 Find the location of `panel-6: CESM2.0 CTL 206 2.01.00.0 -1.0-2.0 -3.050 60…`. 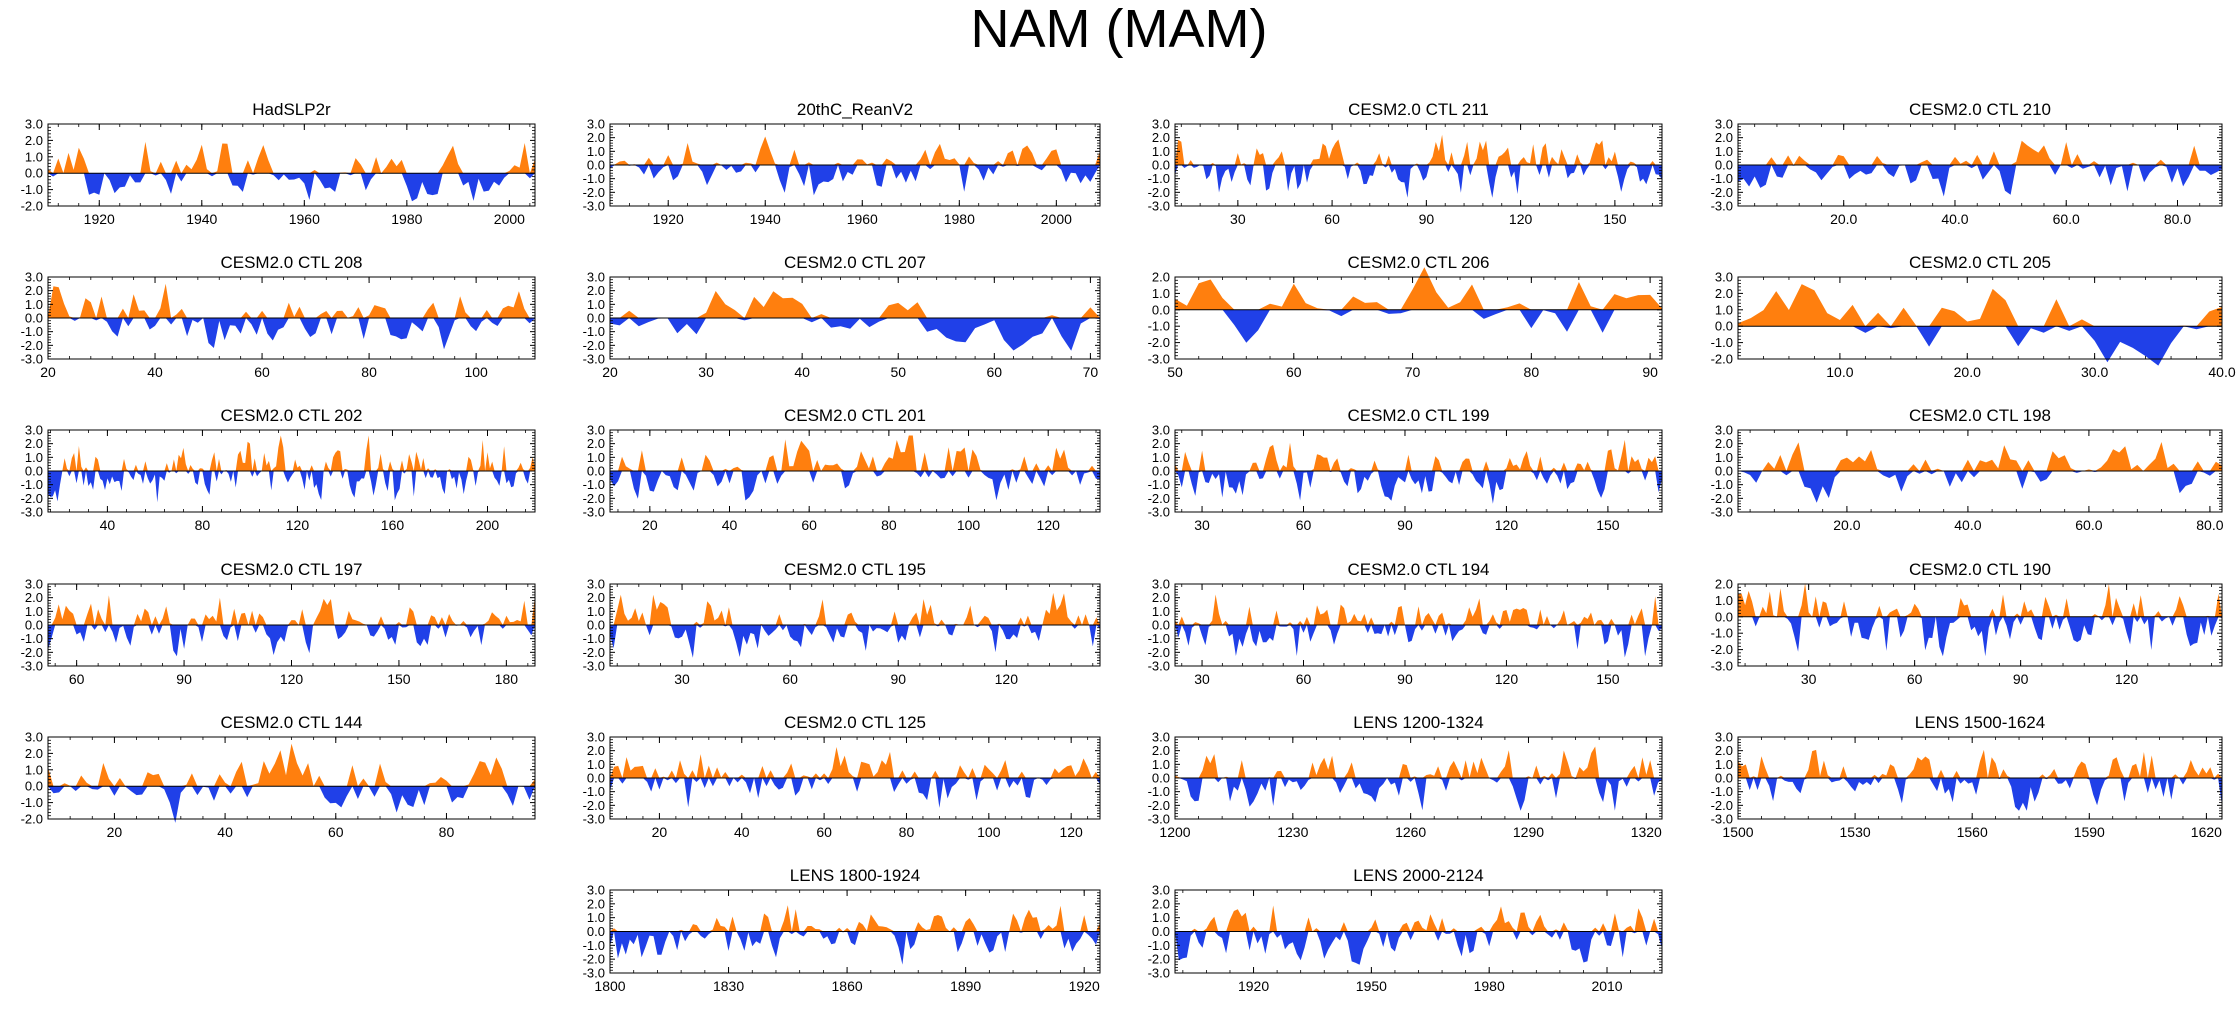

panel-6: CESM2.0 CTL 206 2.01.00.0 -1.0-2.0 -3.050 60… is located at coordinates (1405, 316).